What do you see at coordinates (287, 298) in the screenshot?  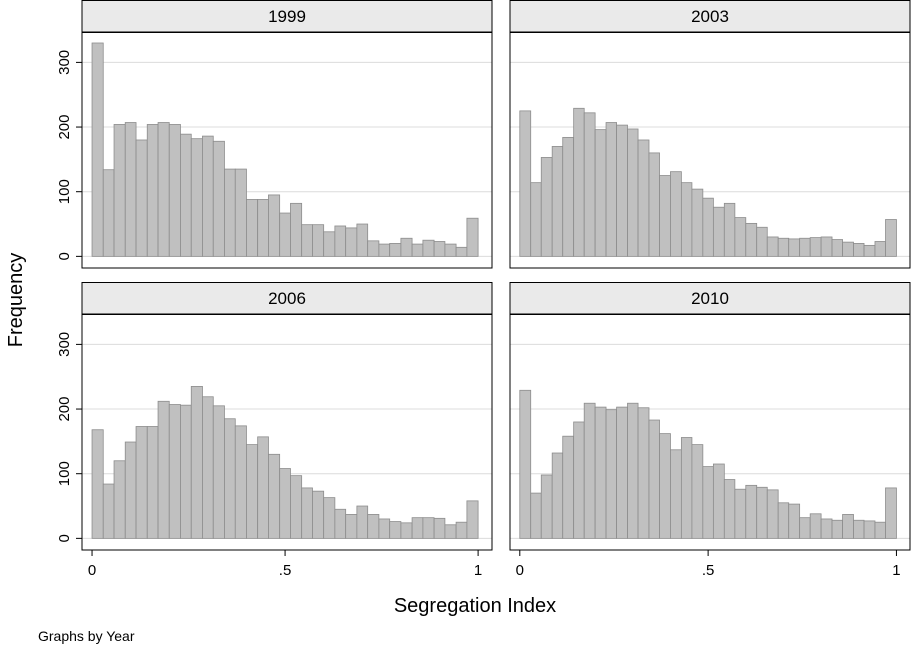 I see `panel-title: 2006` at bounding box center [287, 298].